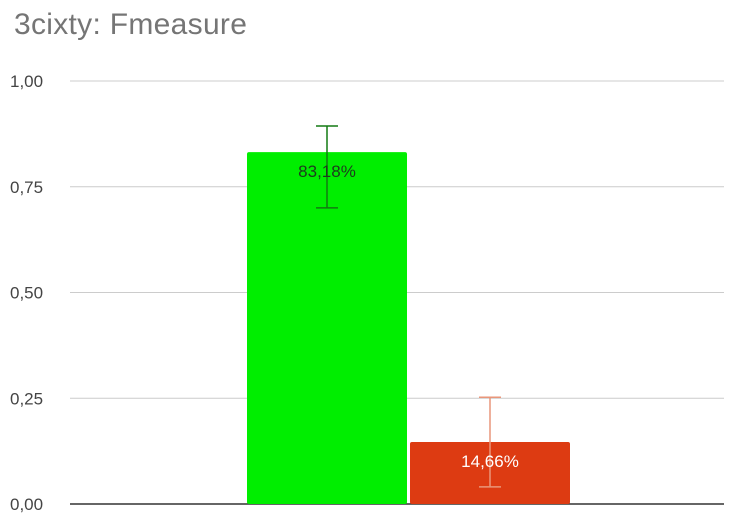  I want to click on data-label: 83,18%, so click(327, 171).